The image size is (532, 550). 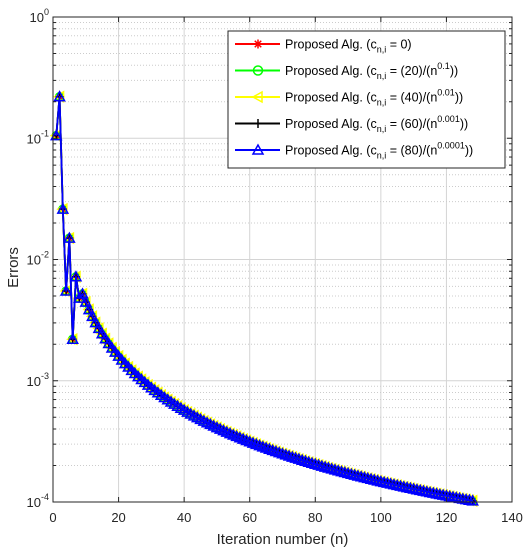 What do you see at coordinates (283, 539) in the screenshot?
I see `x-axis-label: Iteration number (n)` at bounding box center [283, 539].